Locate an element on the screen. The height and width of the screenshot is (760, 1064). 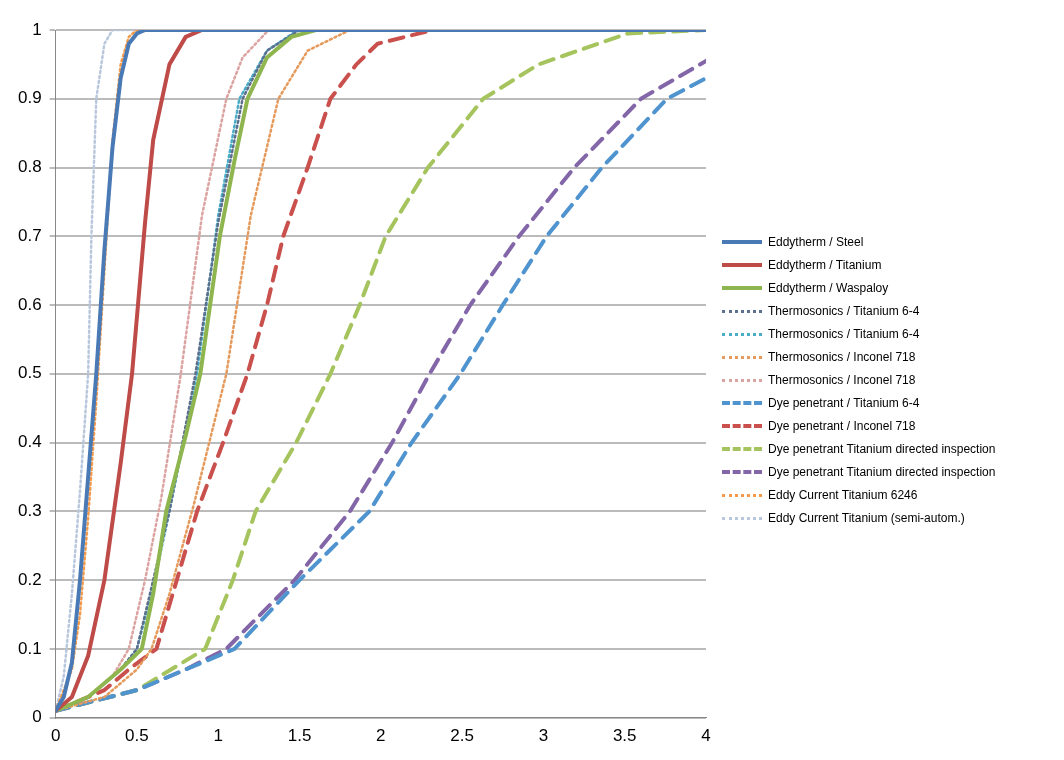
y-tick-label: 0 is located at coordinates (37, 717).